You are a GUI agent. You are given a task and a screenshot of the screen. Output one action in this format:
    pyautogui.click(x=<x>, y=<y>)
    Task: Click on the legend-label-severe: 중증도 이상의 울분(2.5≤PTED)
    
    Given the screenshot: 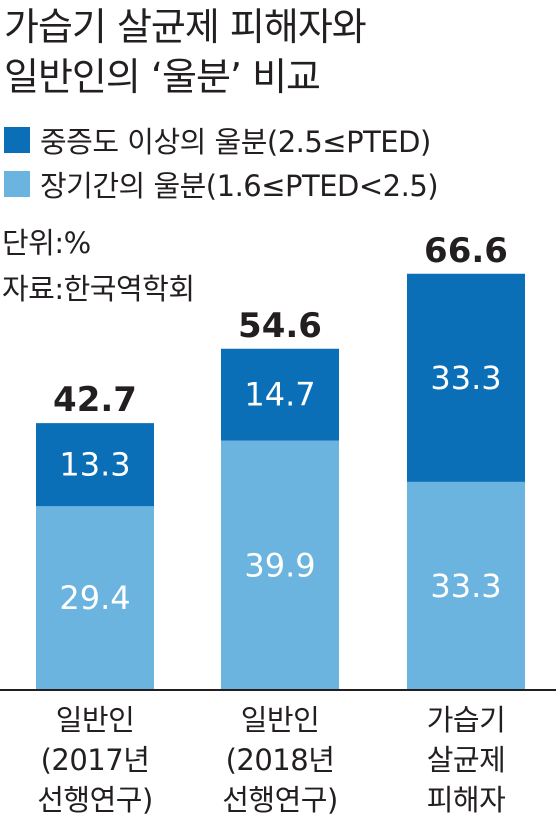 What is the action you would take?
    pyautogui.click(x=235, y=142)
    